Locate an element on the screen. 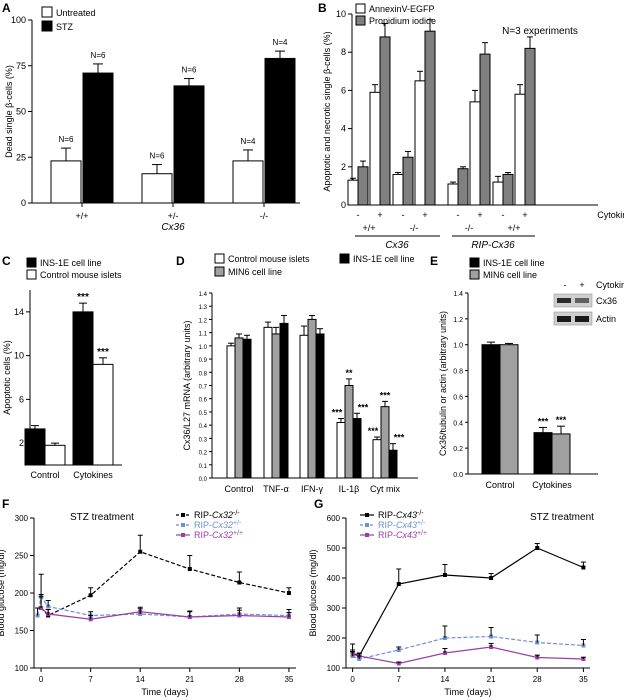 Image resolution: width=624 pixels, height=700 pixels. y-tick-label: 100 is located at coordinates (18, 20).